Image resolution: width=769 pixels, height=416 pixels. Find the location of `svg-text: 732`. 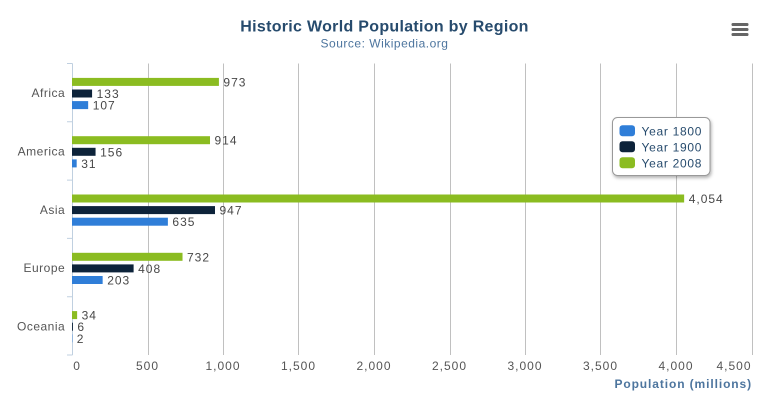

svg-text: 732 is located at coordinates (198, 257).